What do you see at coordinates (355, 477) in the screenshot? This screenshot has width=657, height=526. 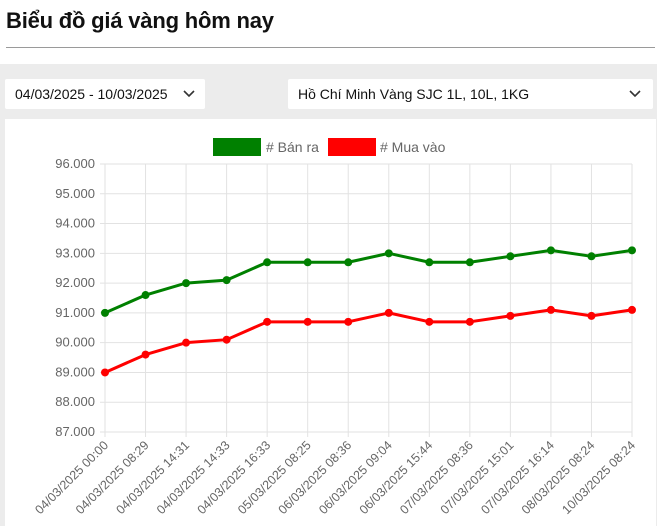 I see `x-tick-label: 06/03/2025 09:04` at bounding box center [355, 477].